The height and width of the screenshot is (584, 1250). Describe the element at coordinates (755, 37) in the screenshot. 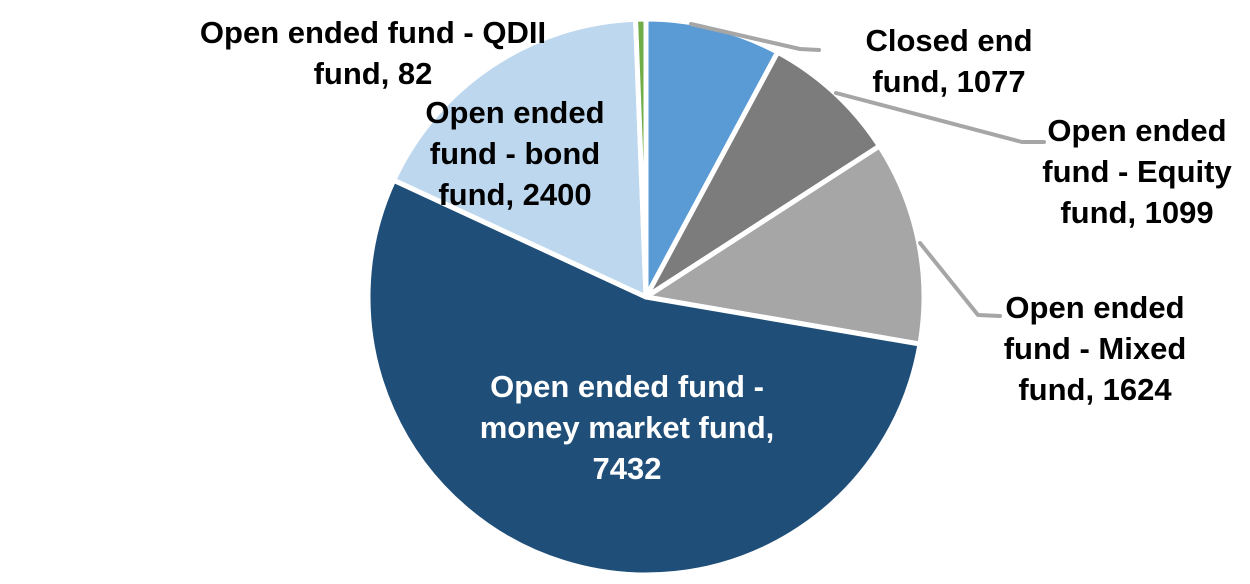

I see `leader-line-closed-end-fund` at that location.